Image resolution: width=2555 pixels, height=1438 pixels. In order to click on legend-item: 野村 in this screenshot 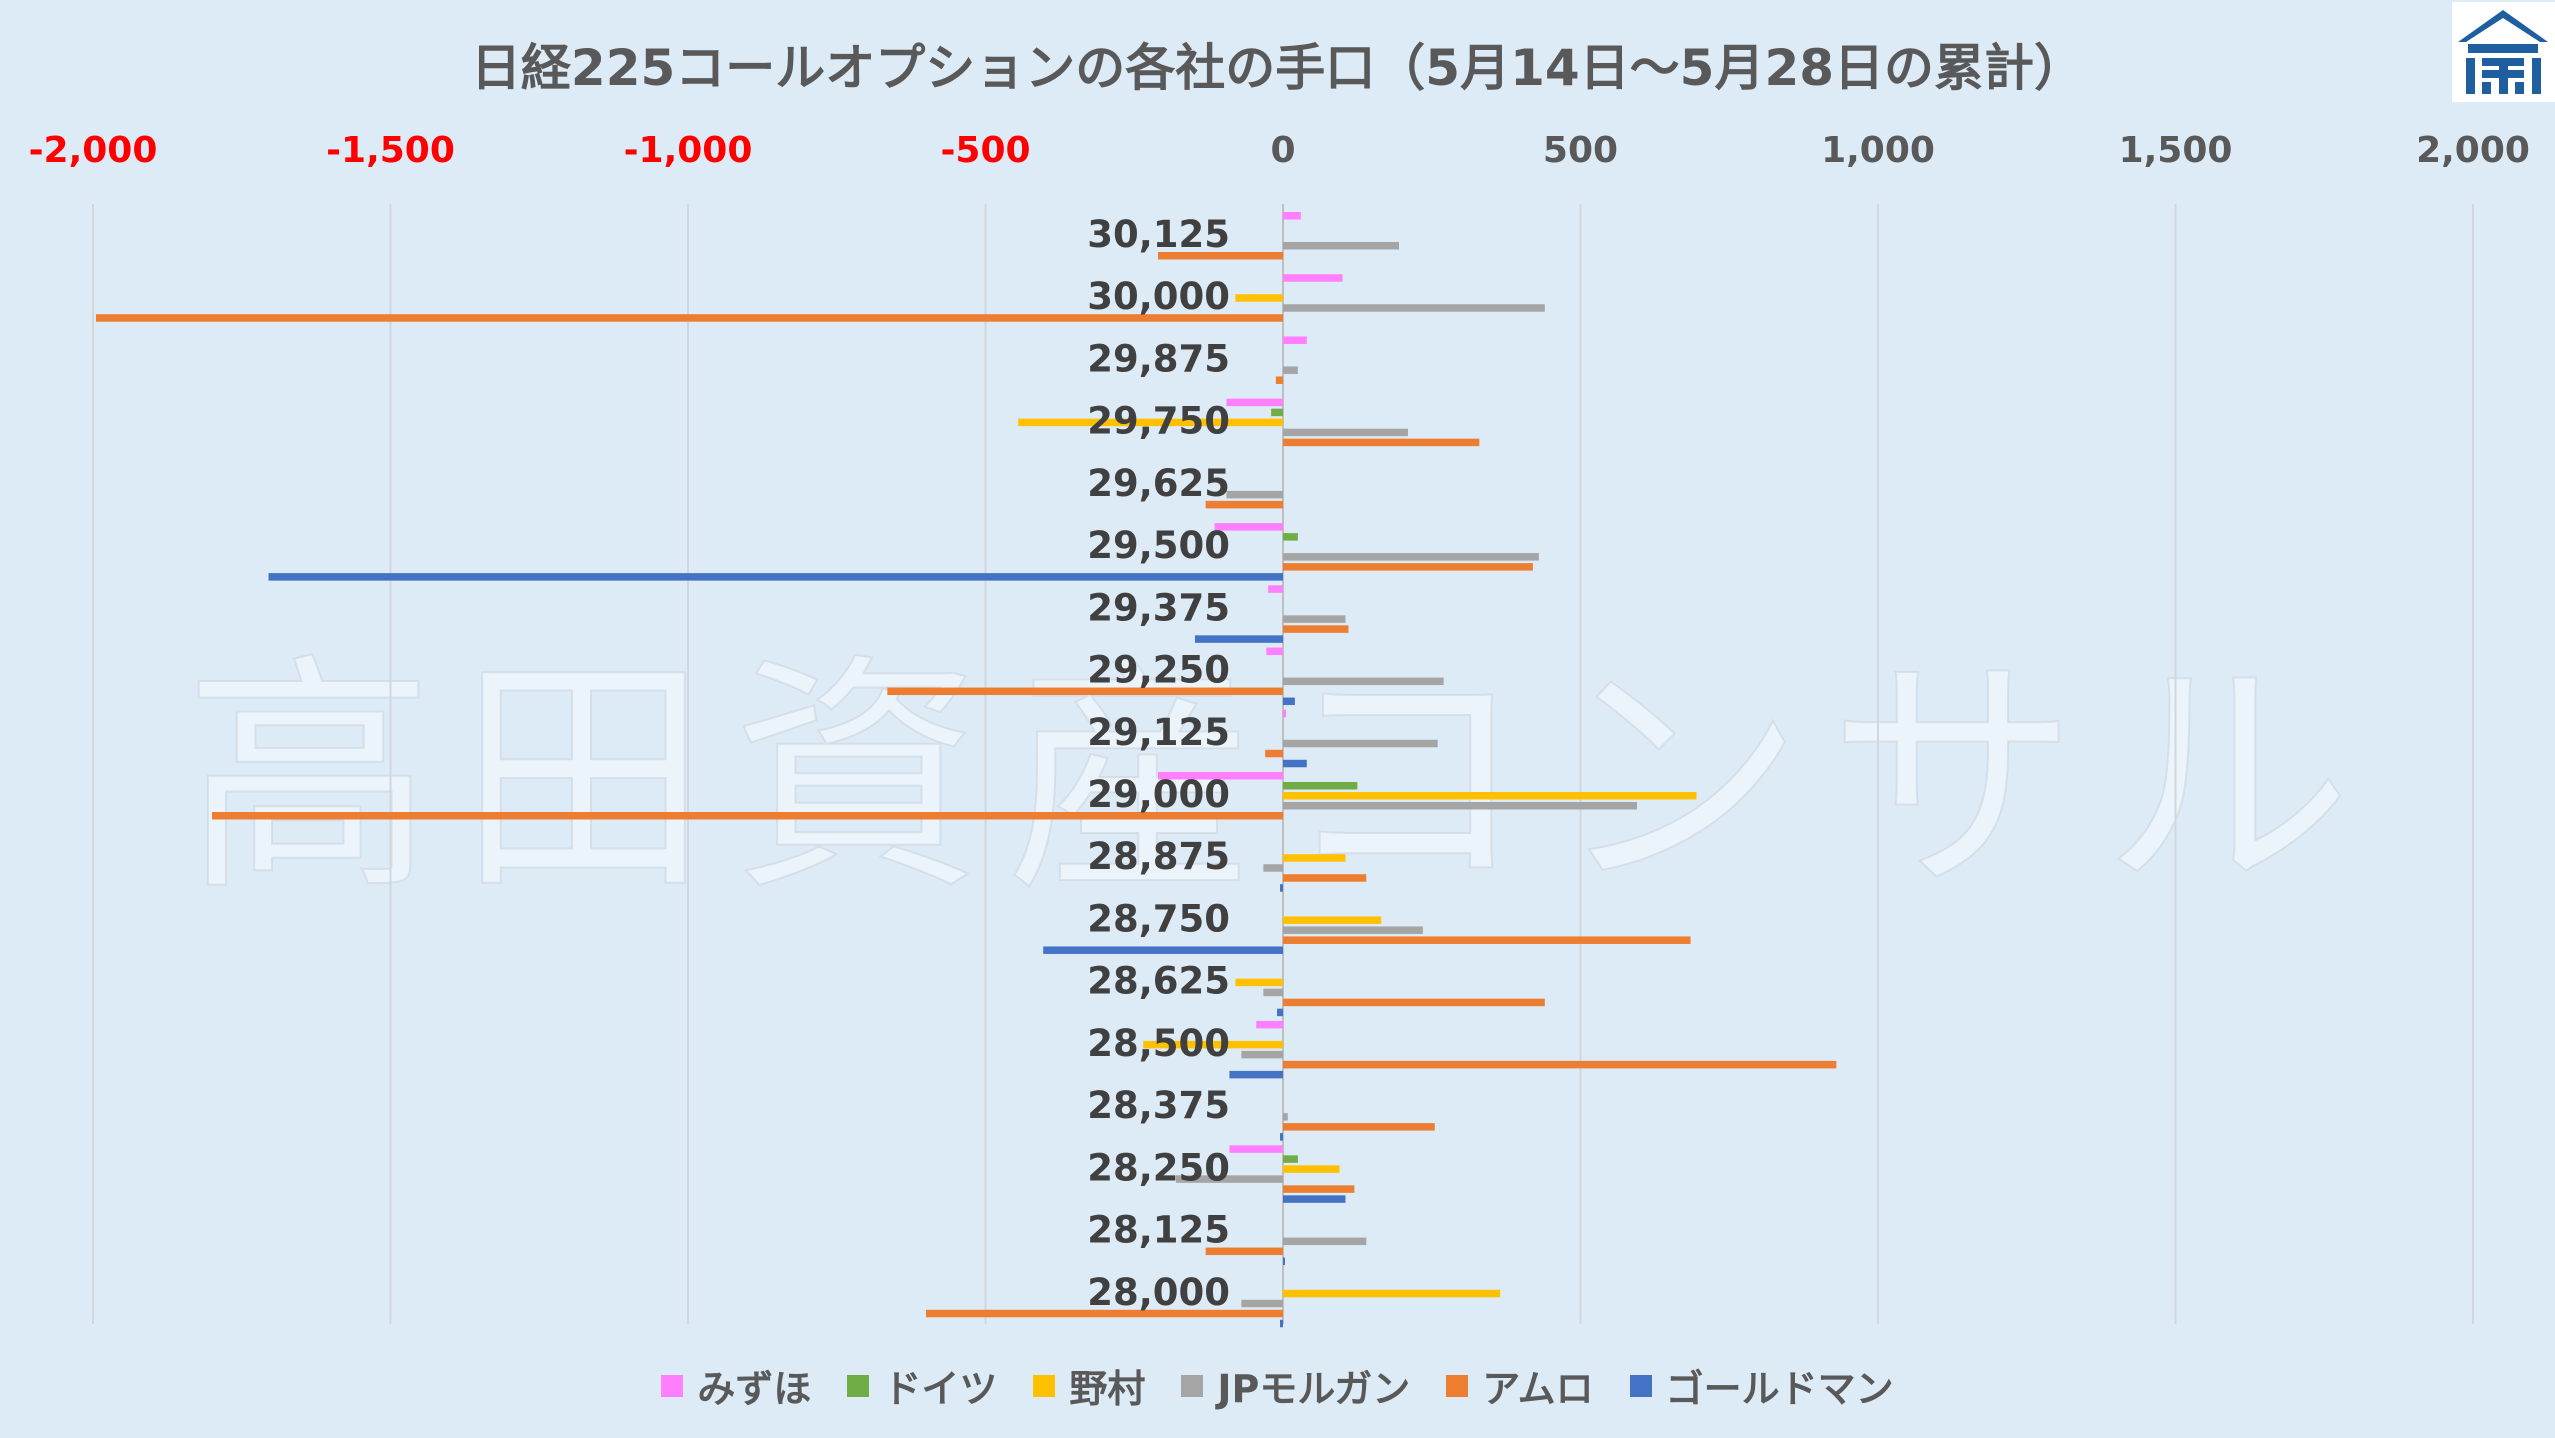, I will do `click(1089, 1385)`.